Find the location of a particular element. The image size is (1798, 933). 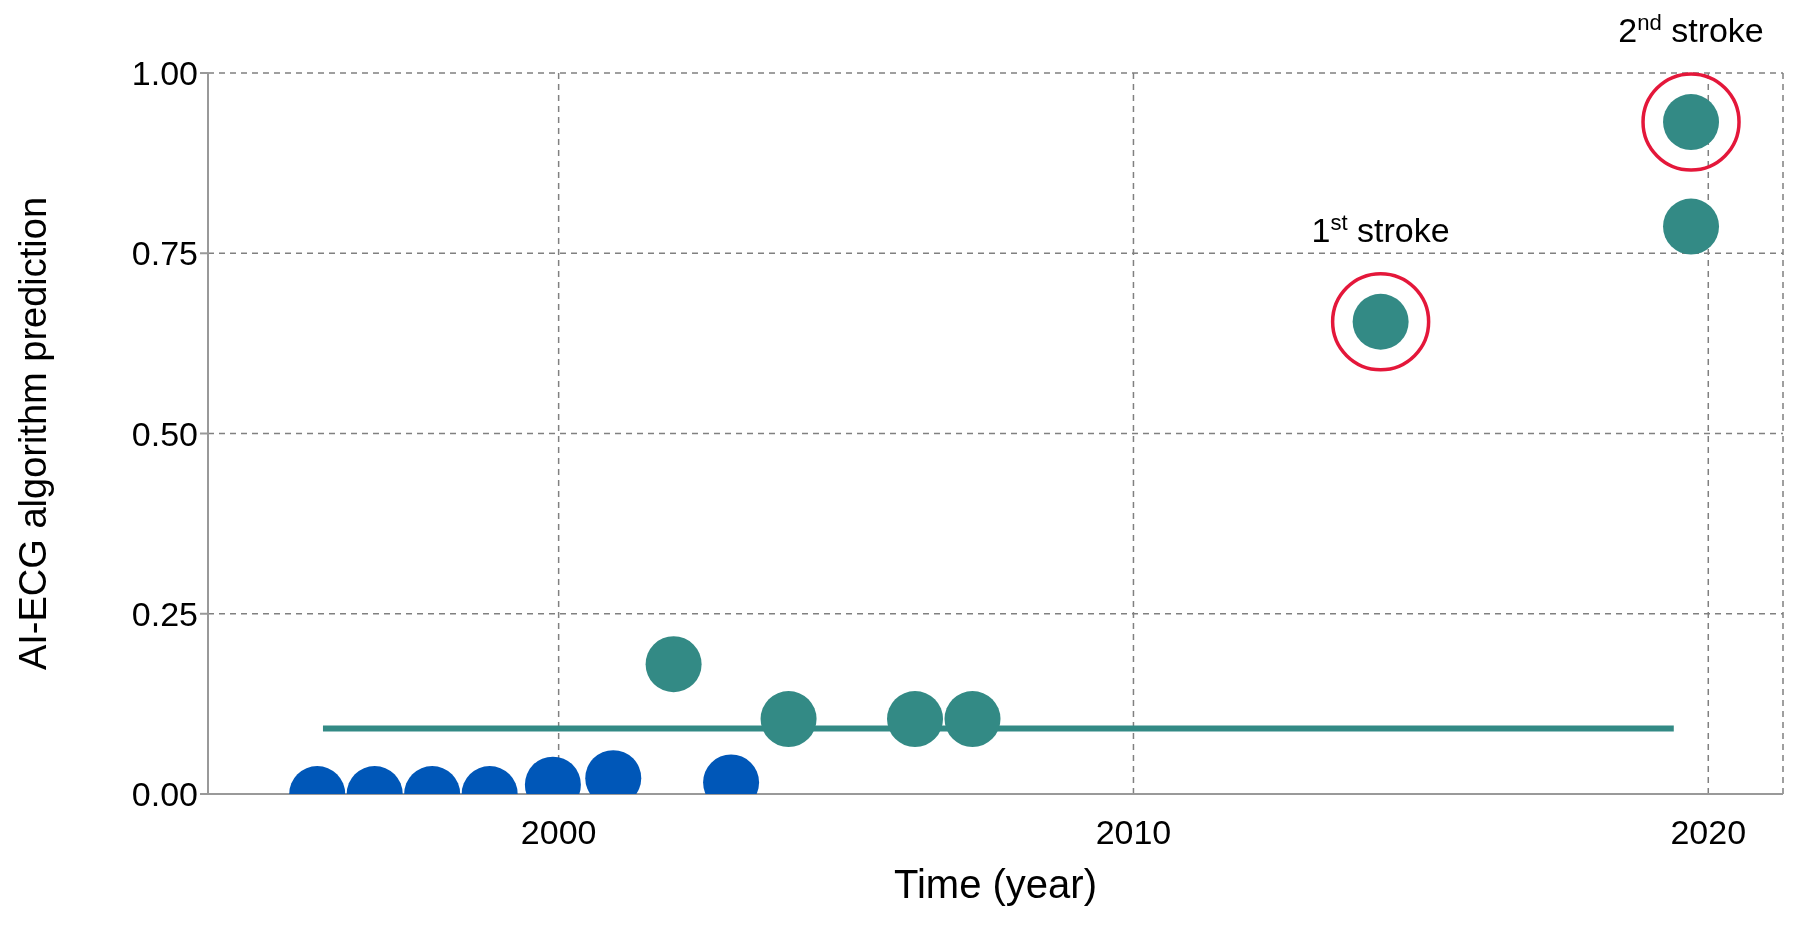

x-tick-label: 2020 is located at coordinates (1708, 832).